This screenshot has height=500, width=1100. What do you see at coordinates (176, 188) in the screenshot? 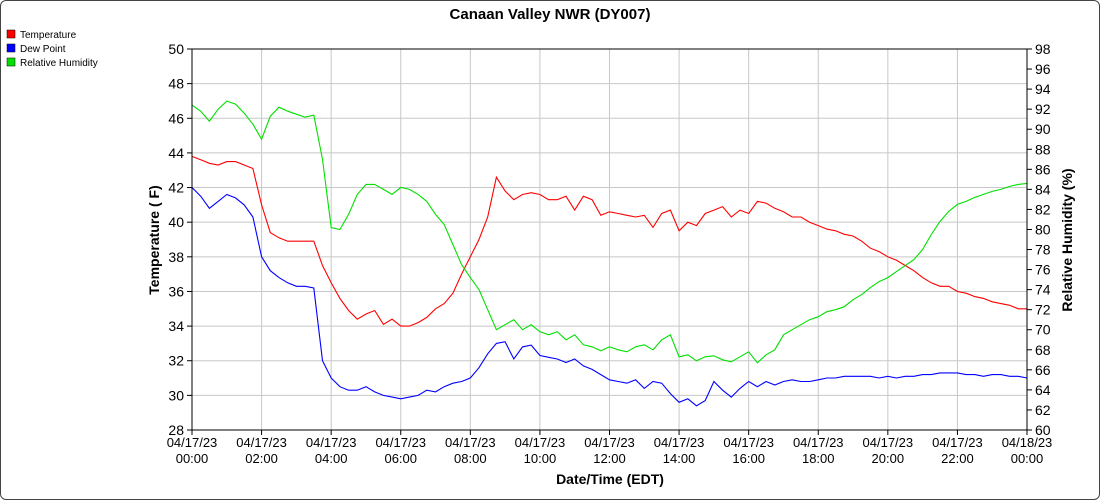
I see `y-tick-label: 42` at bounding box center [176, 188].